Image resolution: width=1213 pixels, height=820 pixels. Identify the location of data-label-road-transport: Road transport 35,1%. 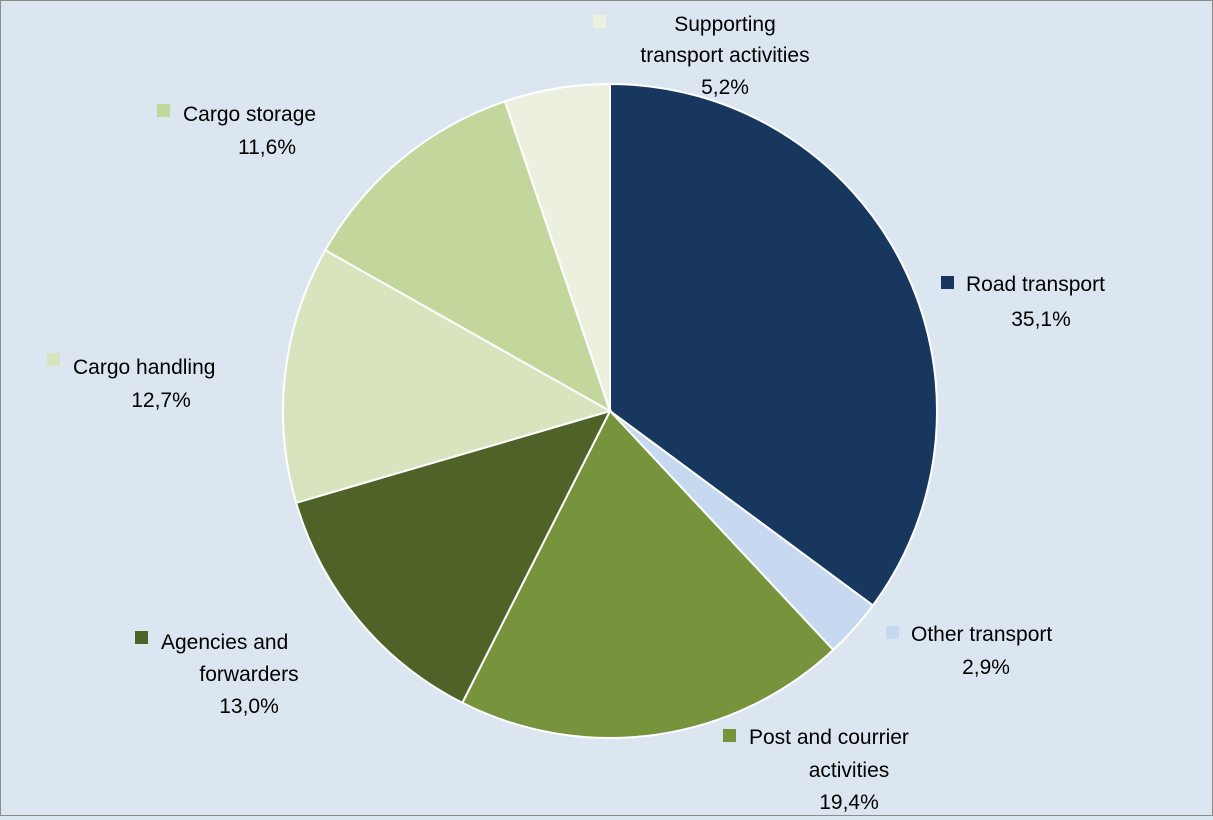
(1023, 302).